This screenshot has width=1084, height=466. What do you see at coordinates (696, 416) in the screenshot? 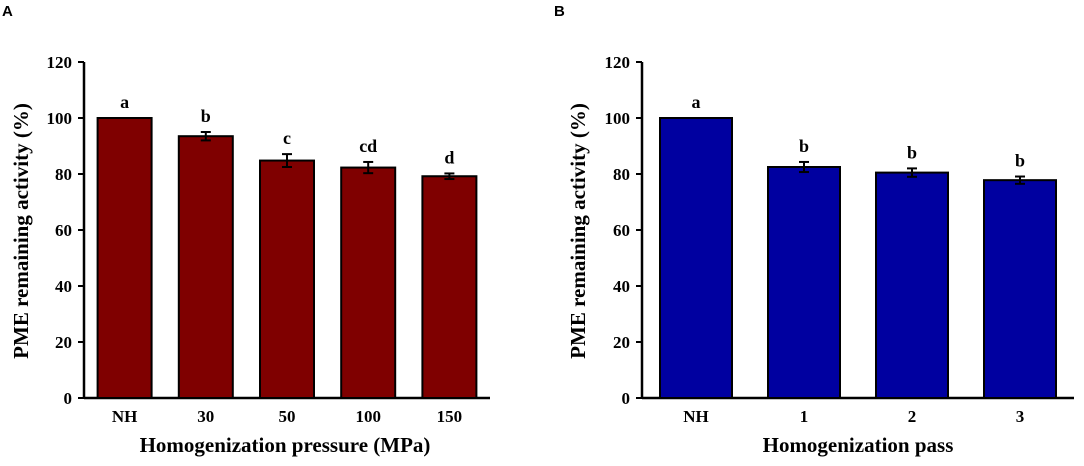
I see `panel-b-x-tick-label: NH` at bounding box center [696, 416].